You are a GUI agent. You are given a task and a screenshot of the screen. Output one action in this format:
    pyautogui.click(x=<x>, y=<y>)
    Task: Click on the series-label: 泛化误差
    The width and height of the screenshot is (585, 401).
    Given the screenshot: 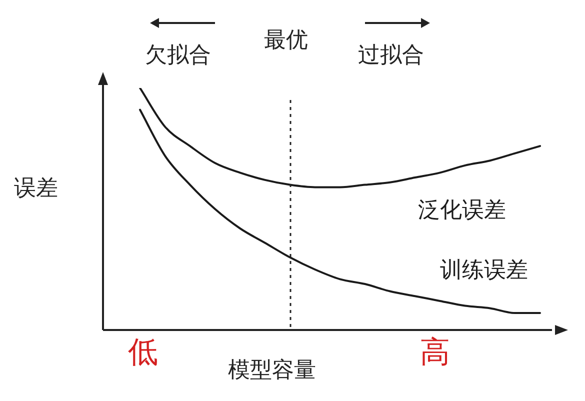 What is the action you would take?
    pyautogui.click(x=462, y=210)
    